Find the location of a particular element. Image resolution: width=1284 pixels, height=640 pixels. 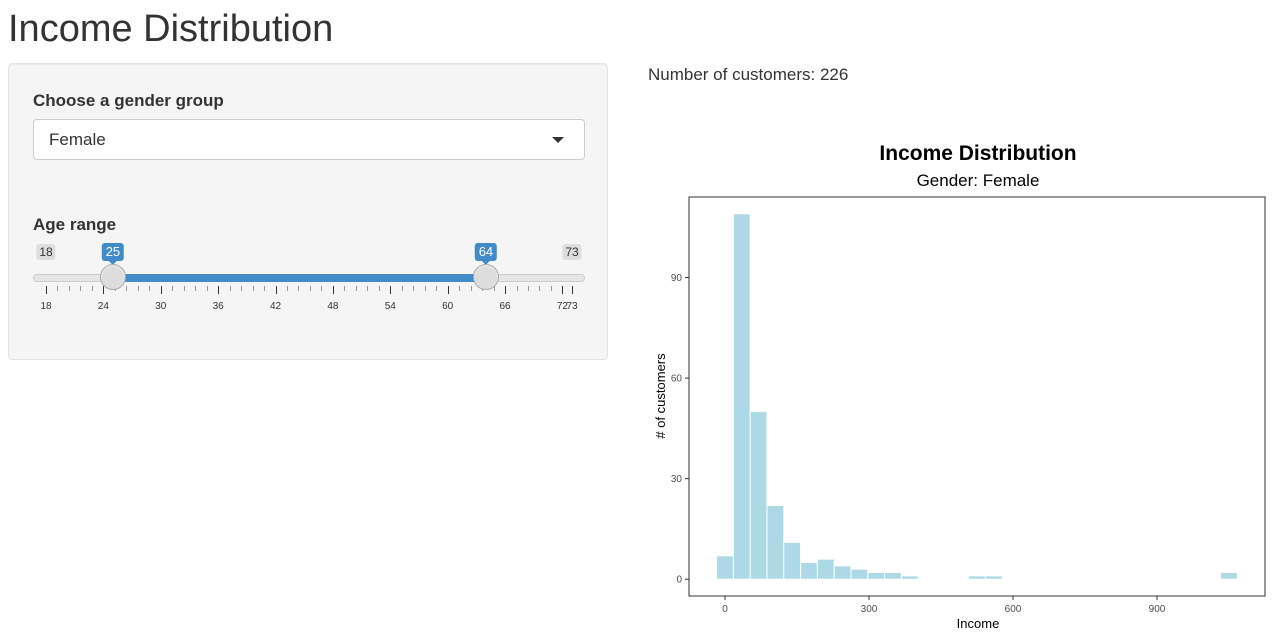

slider-tick-label: 36 is located at coordinates (218, 306).